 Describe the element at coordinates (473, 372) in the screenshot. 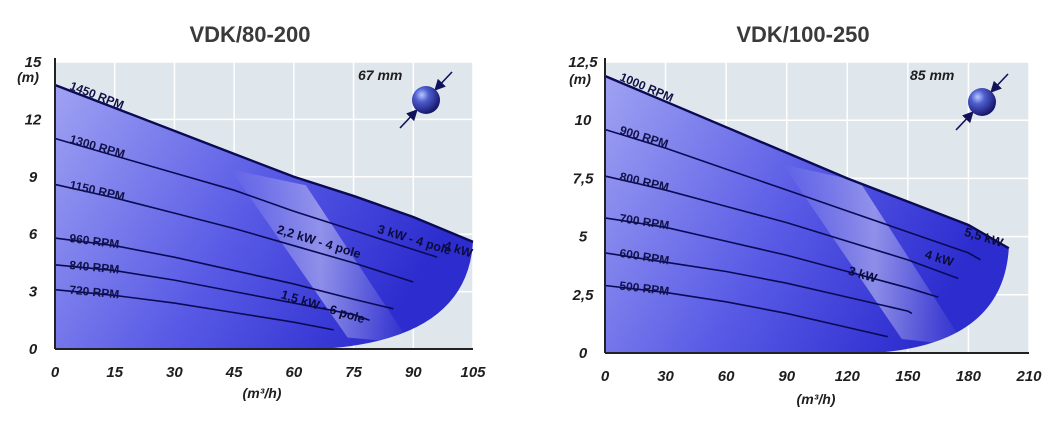

I see `x-tick-label: 105` at that location.